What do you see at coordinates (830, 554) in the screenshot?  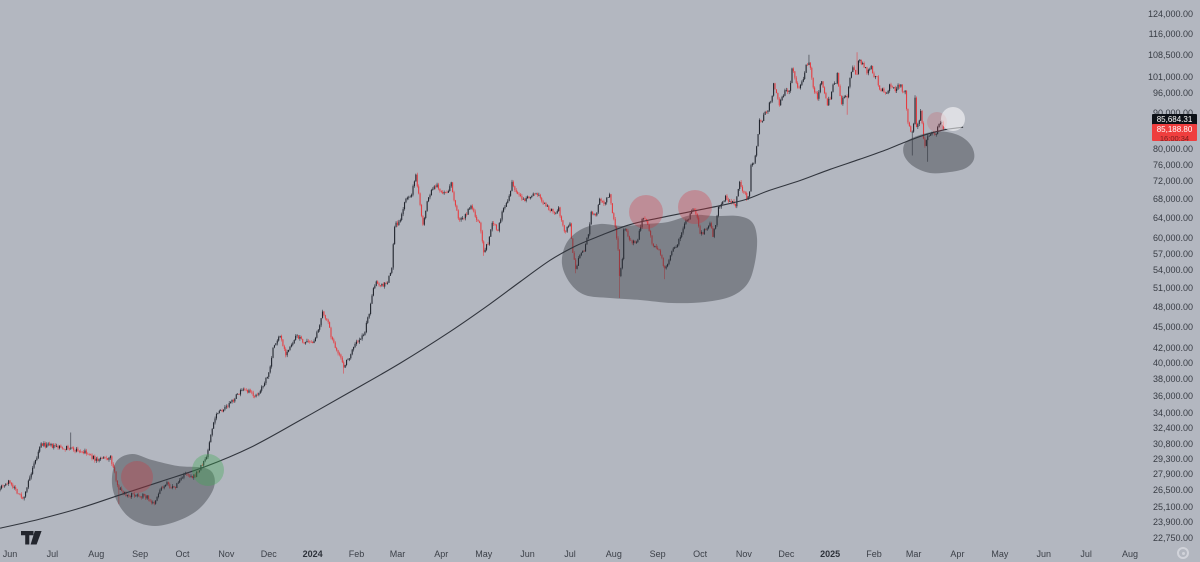 I see `time-tick-label: 2025` at bounding box center [830, 554].